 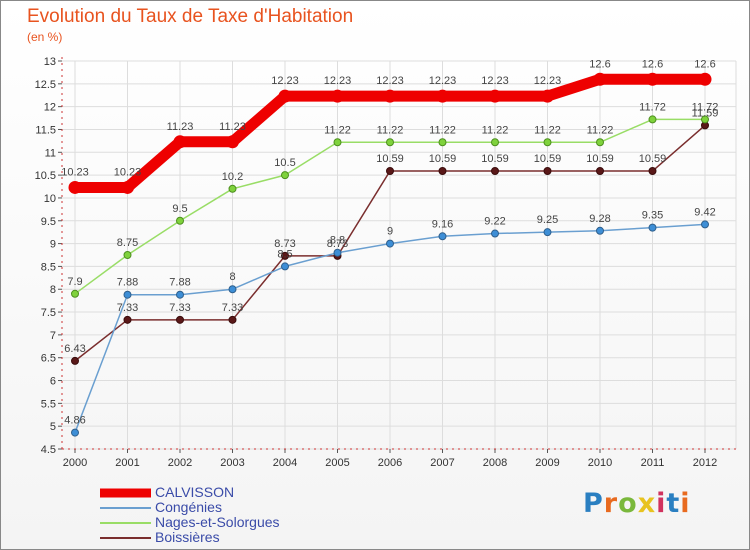 I want to click on y-tick-label: 9, so click(x=53, y=245).